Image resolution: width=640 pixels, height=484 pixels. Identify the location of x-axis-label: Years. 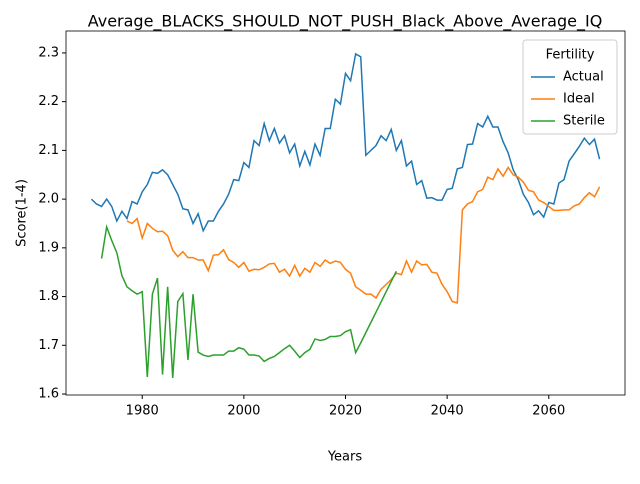
(345, 457).